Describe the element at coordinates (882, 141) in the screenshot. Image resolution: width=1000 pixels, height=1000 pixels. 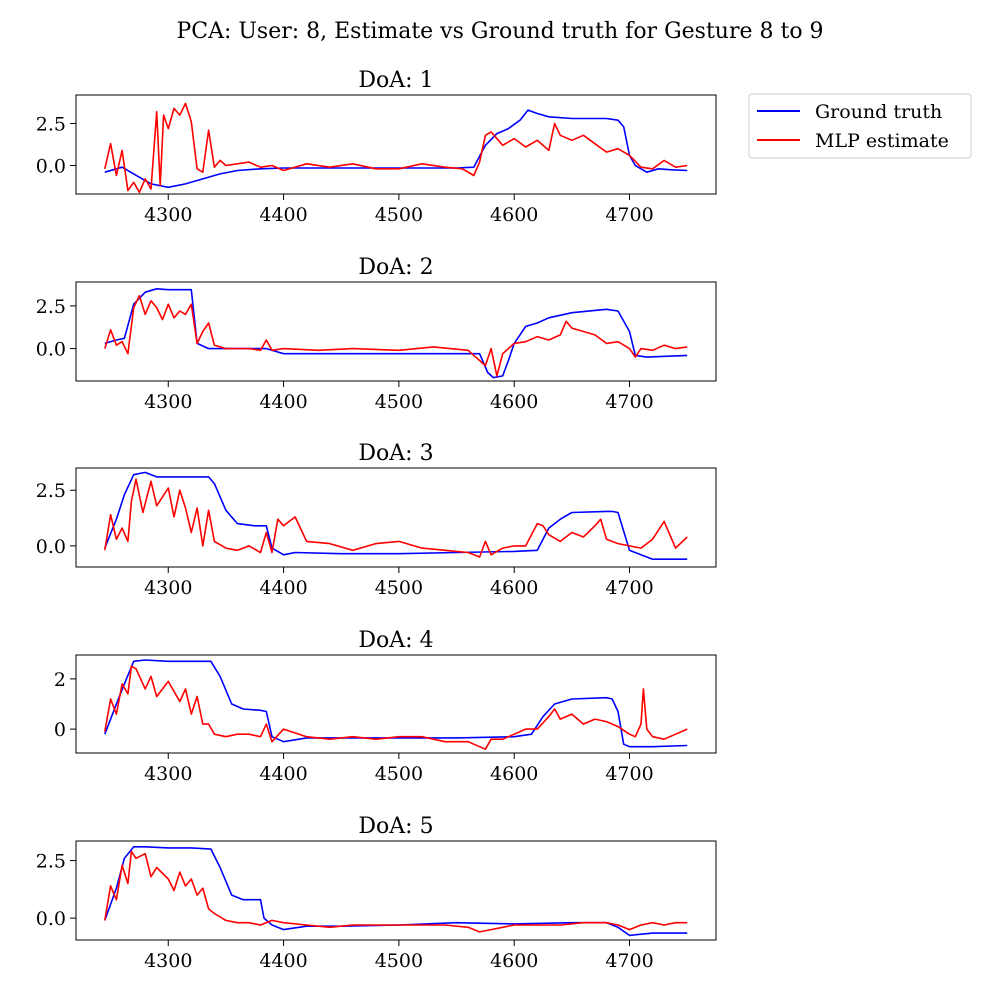
I see `legend-label-mlp-estimate: MLP estimate` at that location.